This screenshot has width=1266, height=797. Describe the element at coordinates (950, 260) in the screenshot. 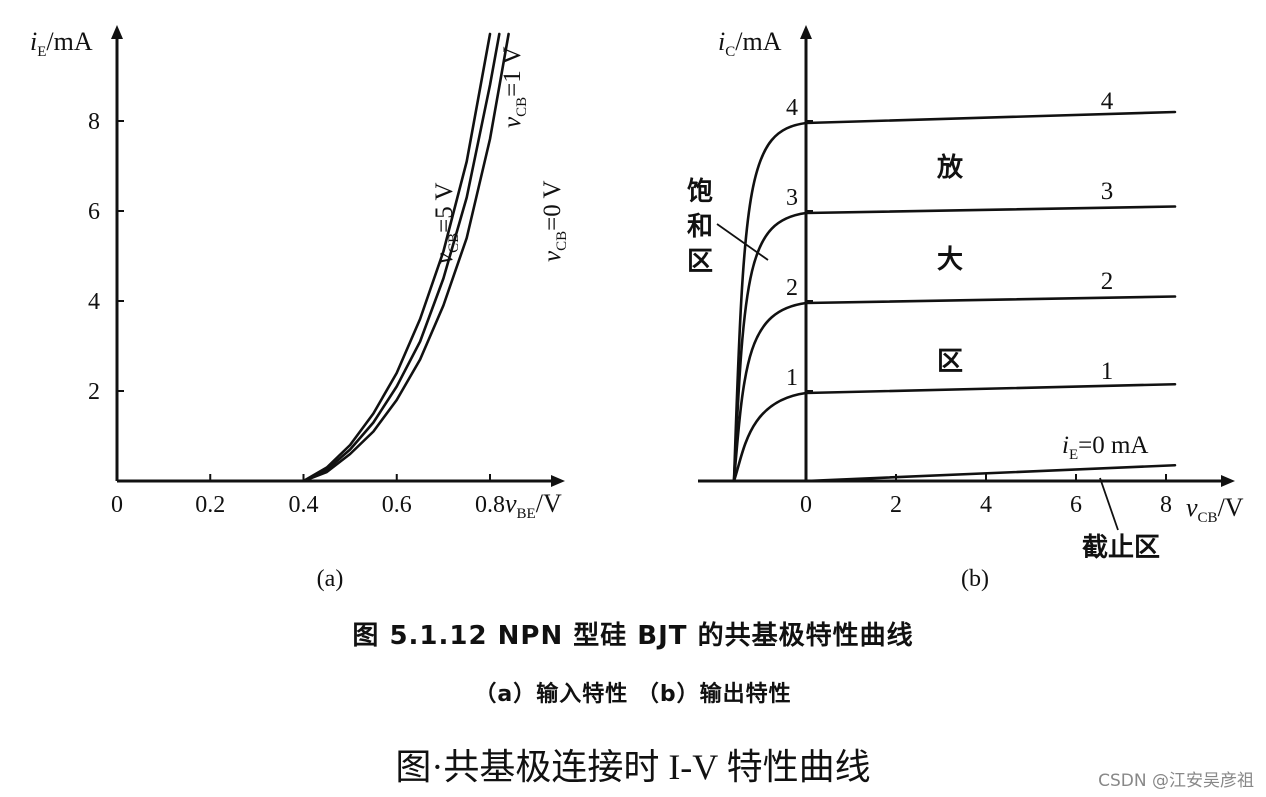

I see `region-active-char-2: 大` at that location.